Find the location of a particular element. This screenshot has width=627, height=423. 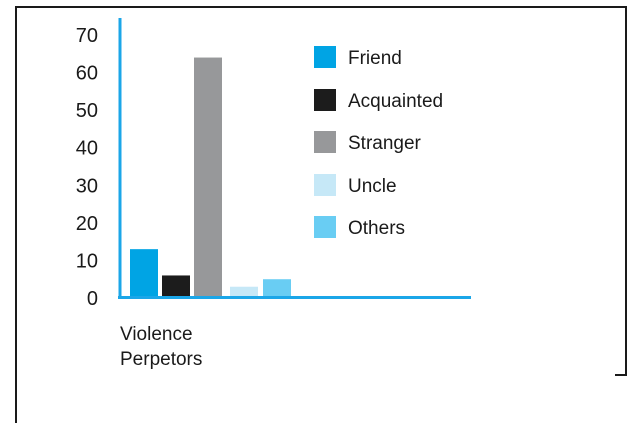

y-tick-label: 0 is located at coordinates (92, 299).